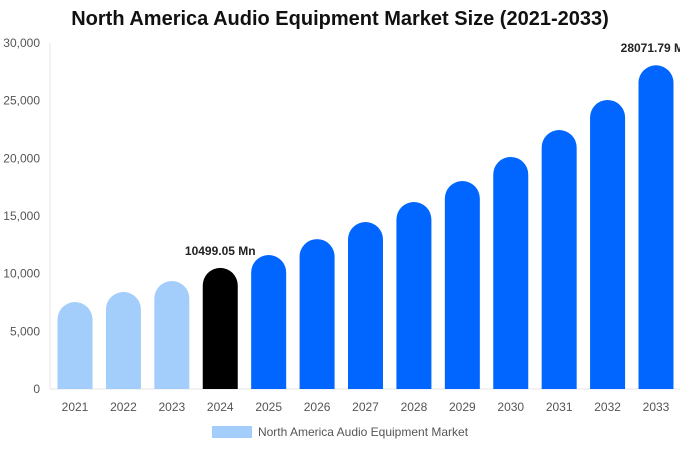 The width and height of the screenshot is (680, 450). I want to click on bar-2027, so click(365, 305).